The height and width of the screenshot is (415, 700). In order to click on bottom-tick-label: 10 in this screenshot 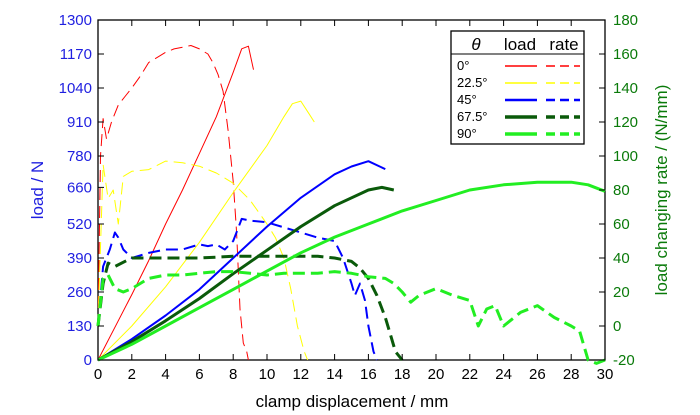, I will do `click(267, 374)`.